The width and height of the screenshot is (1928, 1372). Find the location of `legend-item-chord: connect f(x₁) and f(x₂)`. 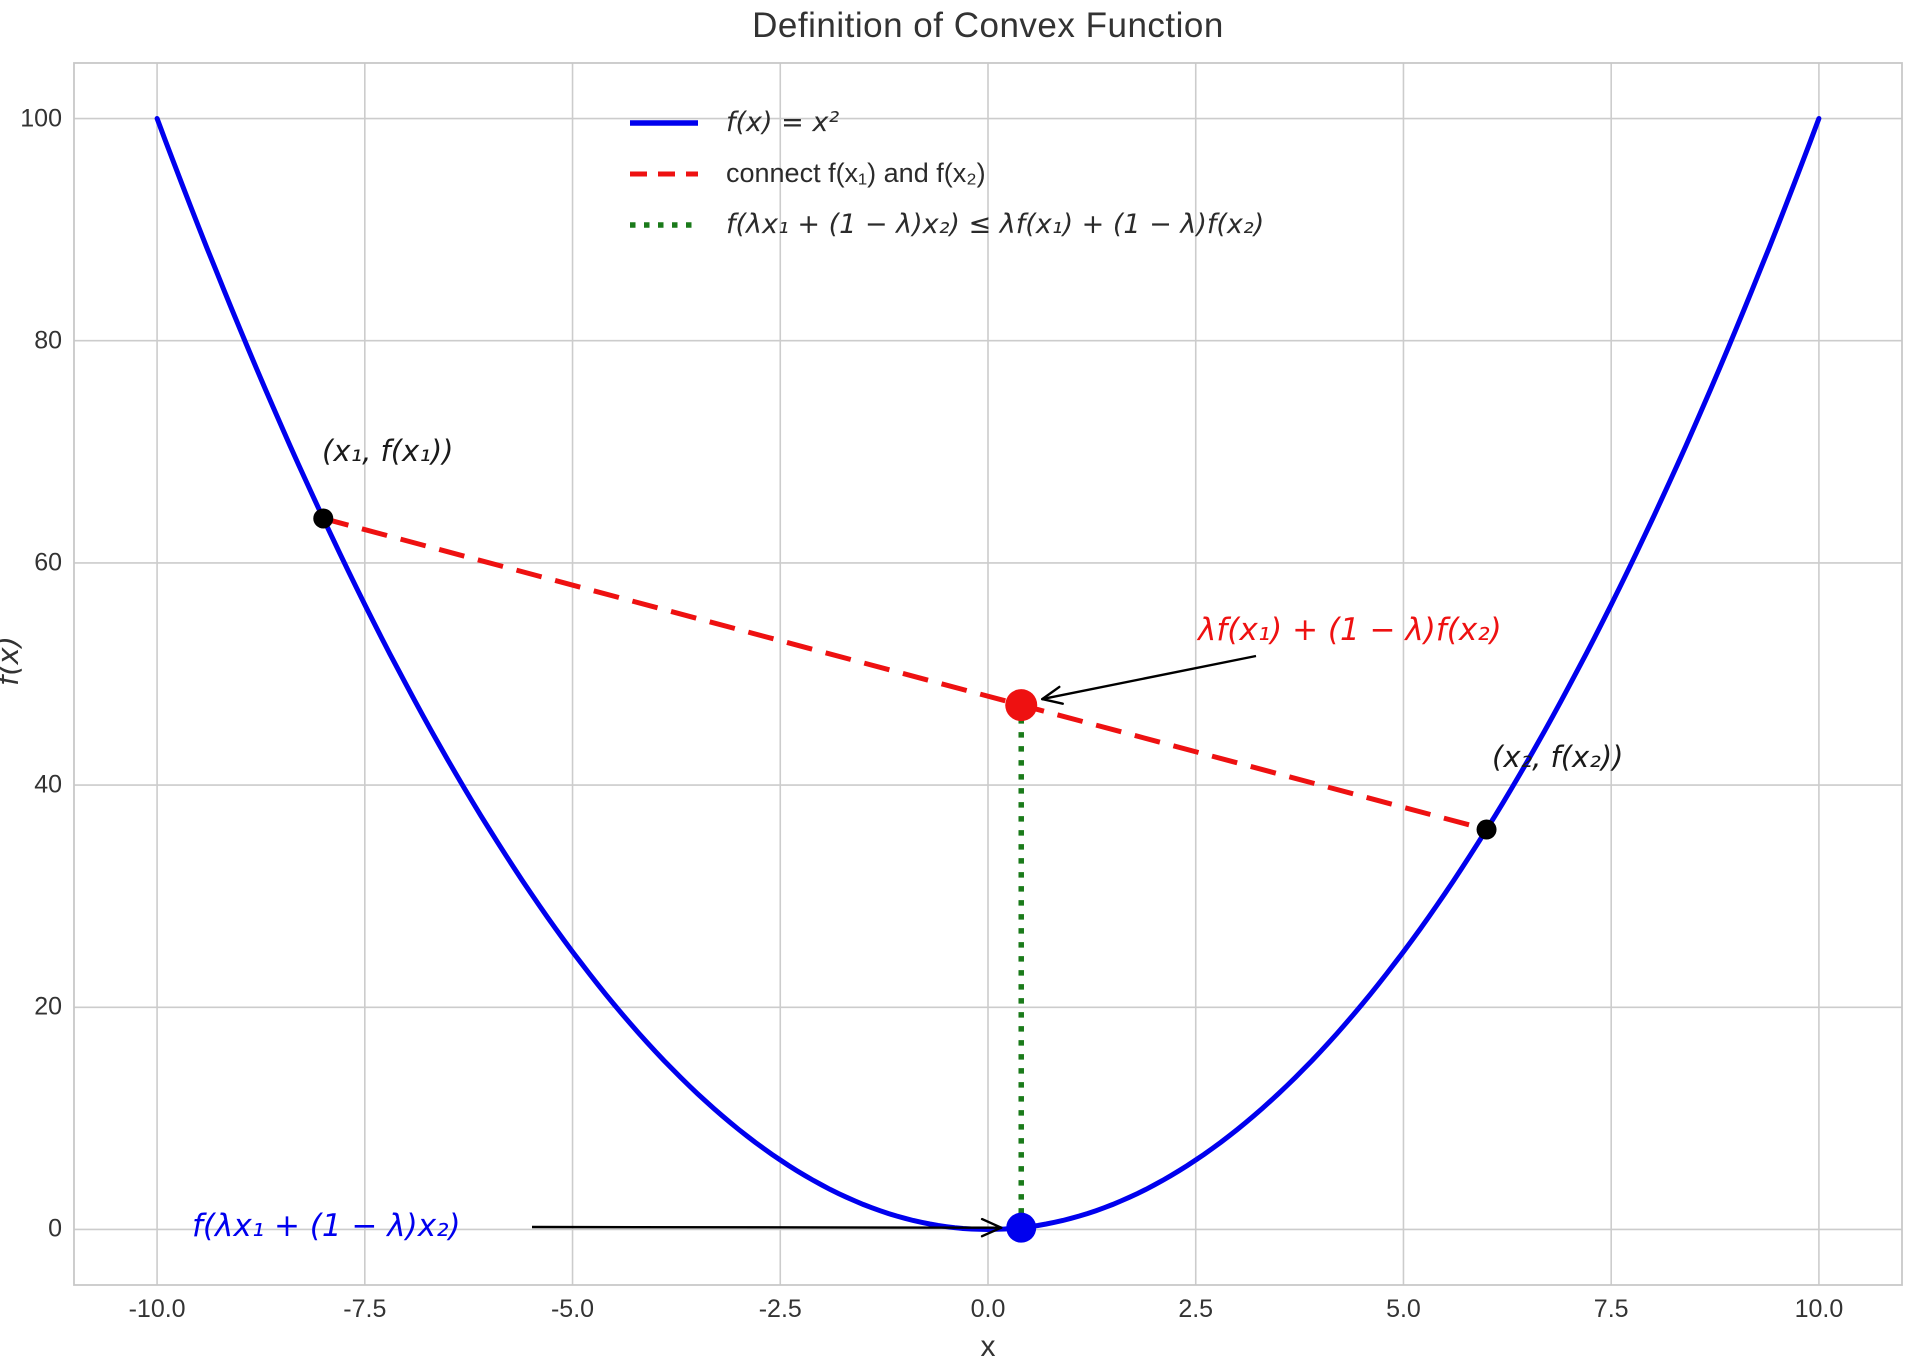

legend-item-chord: connect f(x₁) and f(x₂) is located at coordinates (946, 173).